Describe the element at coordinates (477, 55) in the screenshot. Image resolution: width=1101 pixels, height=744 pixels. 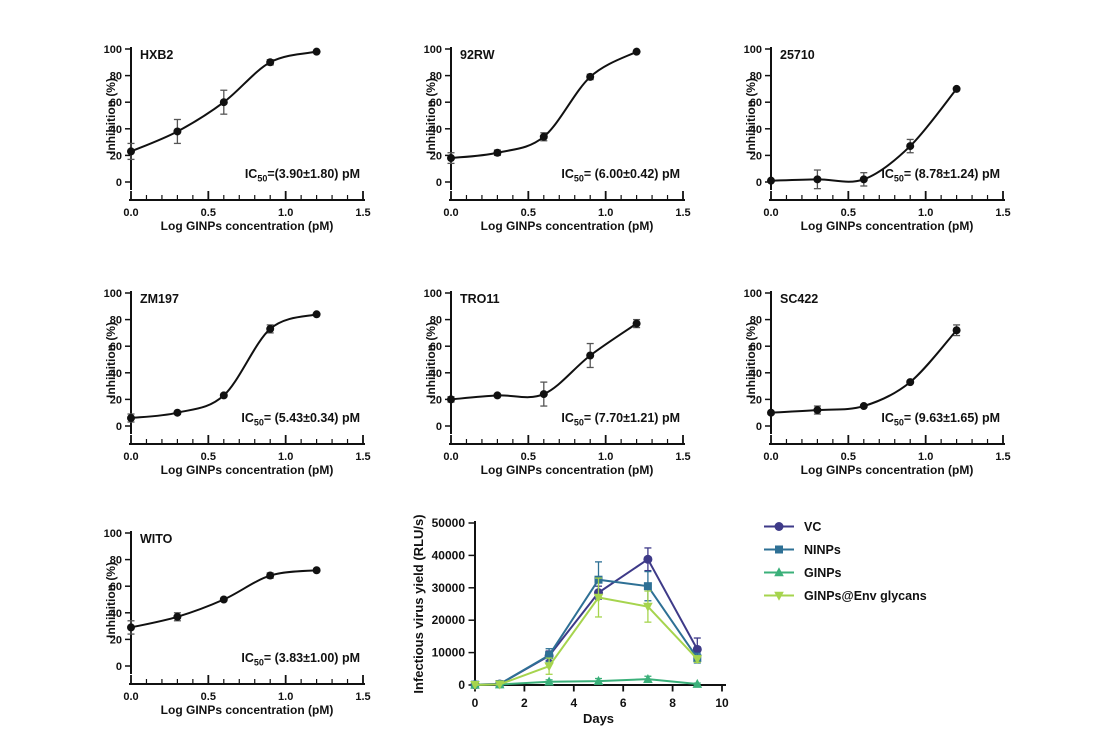
I see `strain-label: 92RW` at that location.